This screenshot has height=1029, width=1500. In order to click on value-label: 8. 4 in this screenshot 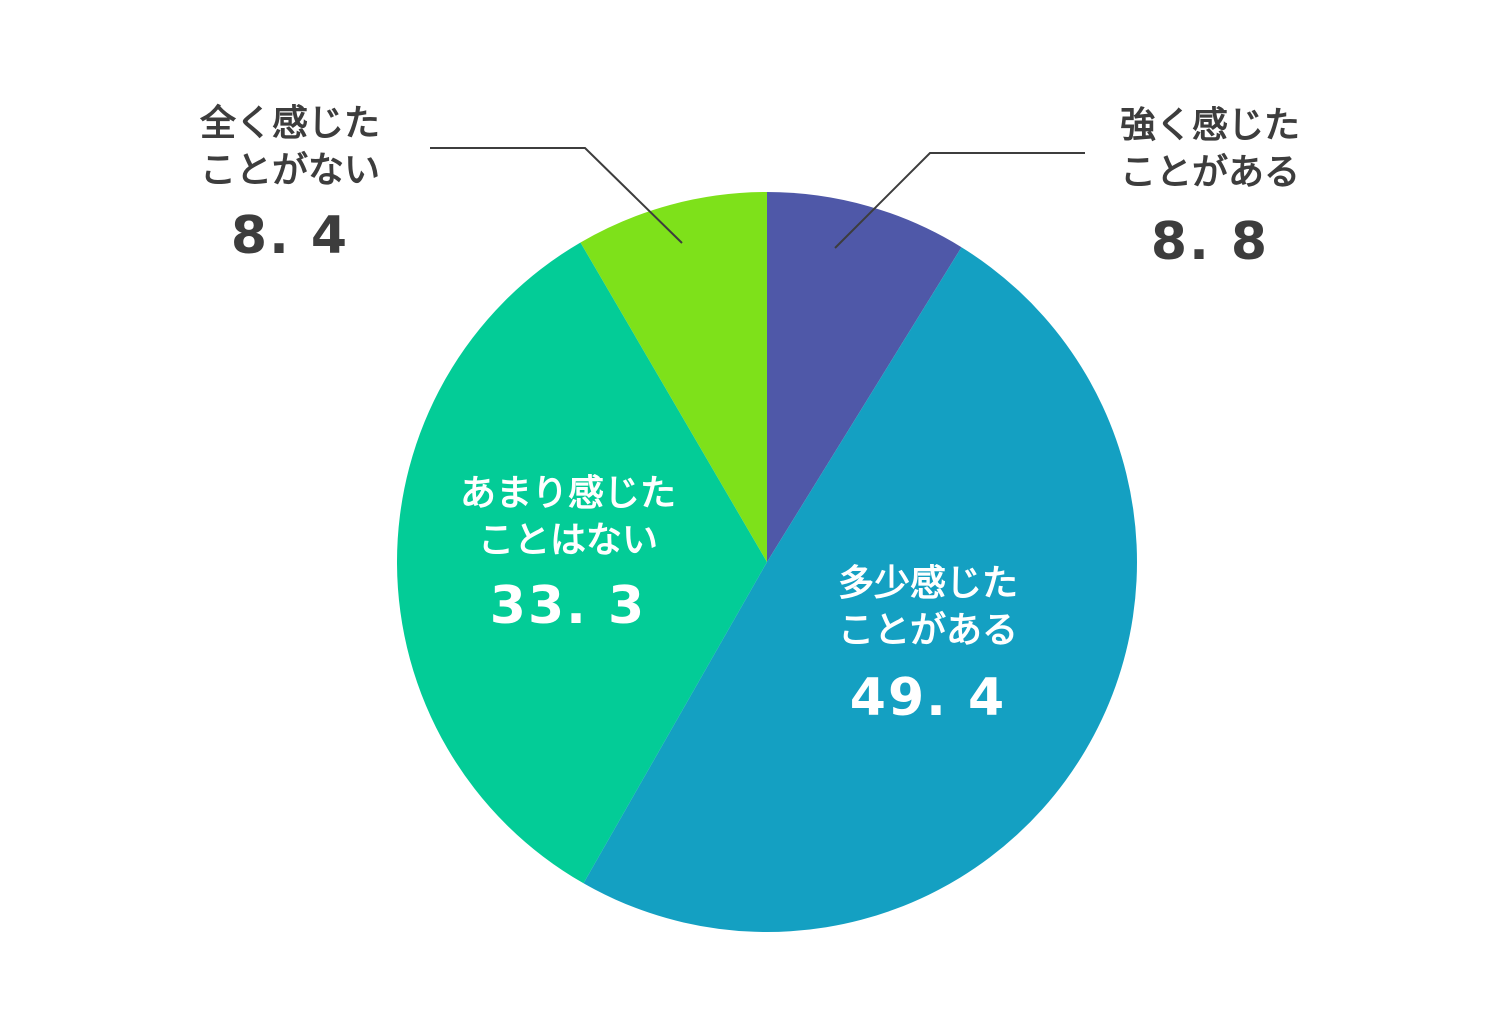, I will do `click(290, 236)`.